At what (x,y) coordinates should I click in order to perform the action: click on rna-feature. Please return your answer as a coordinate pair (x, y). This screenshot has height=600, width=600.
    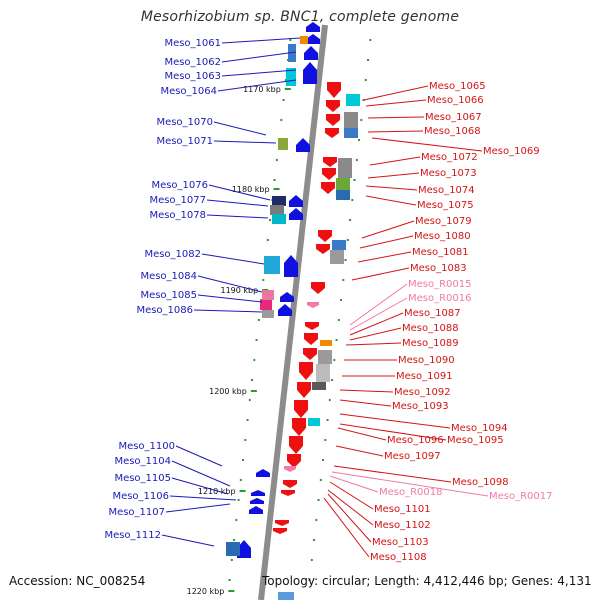
    Looking at the image, I should click on (313, 305).